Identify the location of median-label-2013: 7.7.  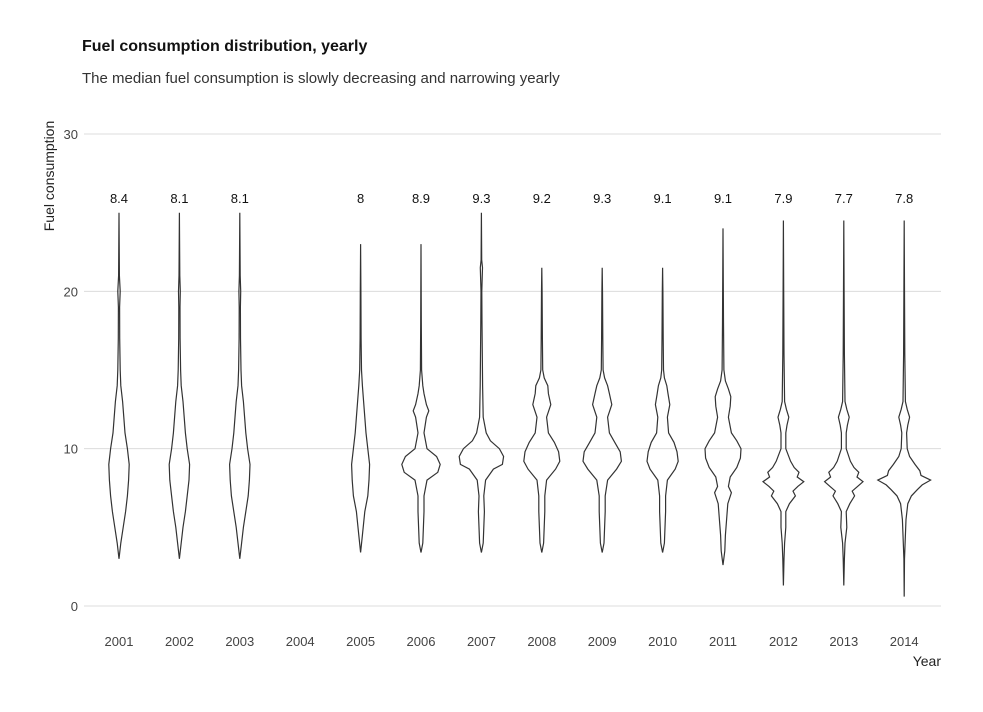
(844, 198).